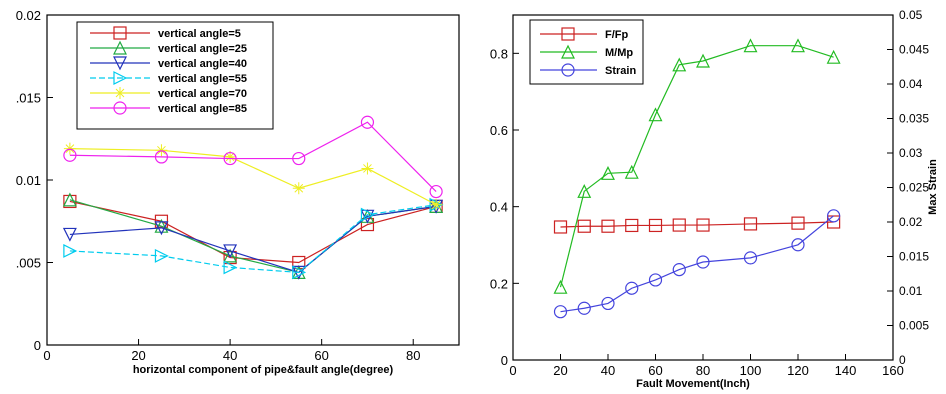 The width and height of the screenshot is (946, 394). Describe the element at coordinates (230, 355) in the screenshot. I see `x-tick-label: 40` at that location.